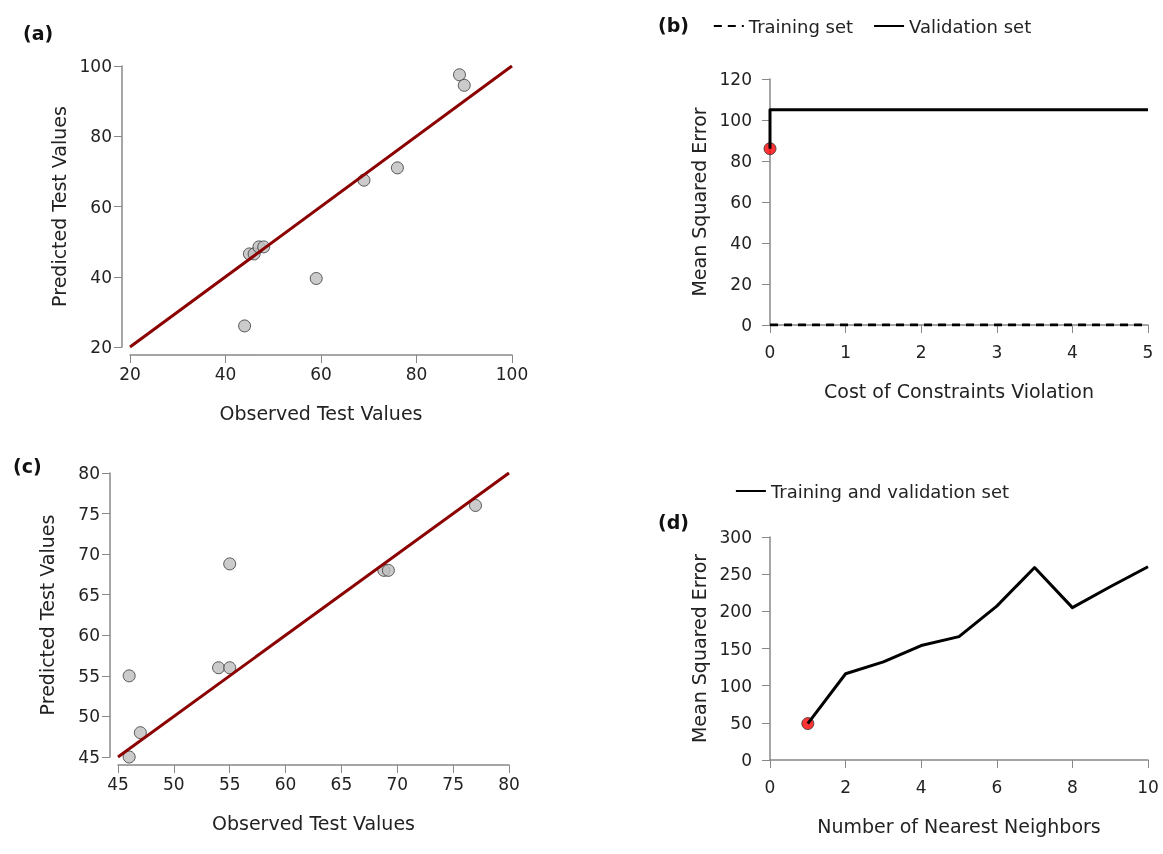 This screenshot has width=1163, height=854. I want to click on y-tick-label: 70, so click(89, 554).